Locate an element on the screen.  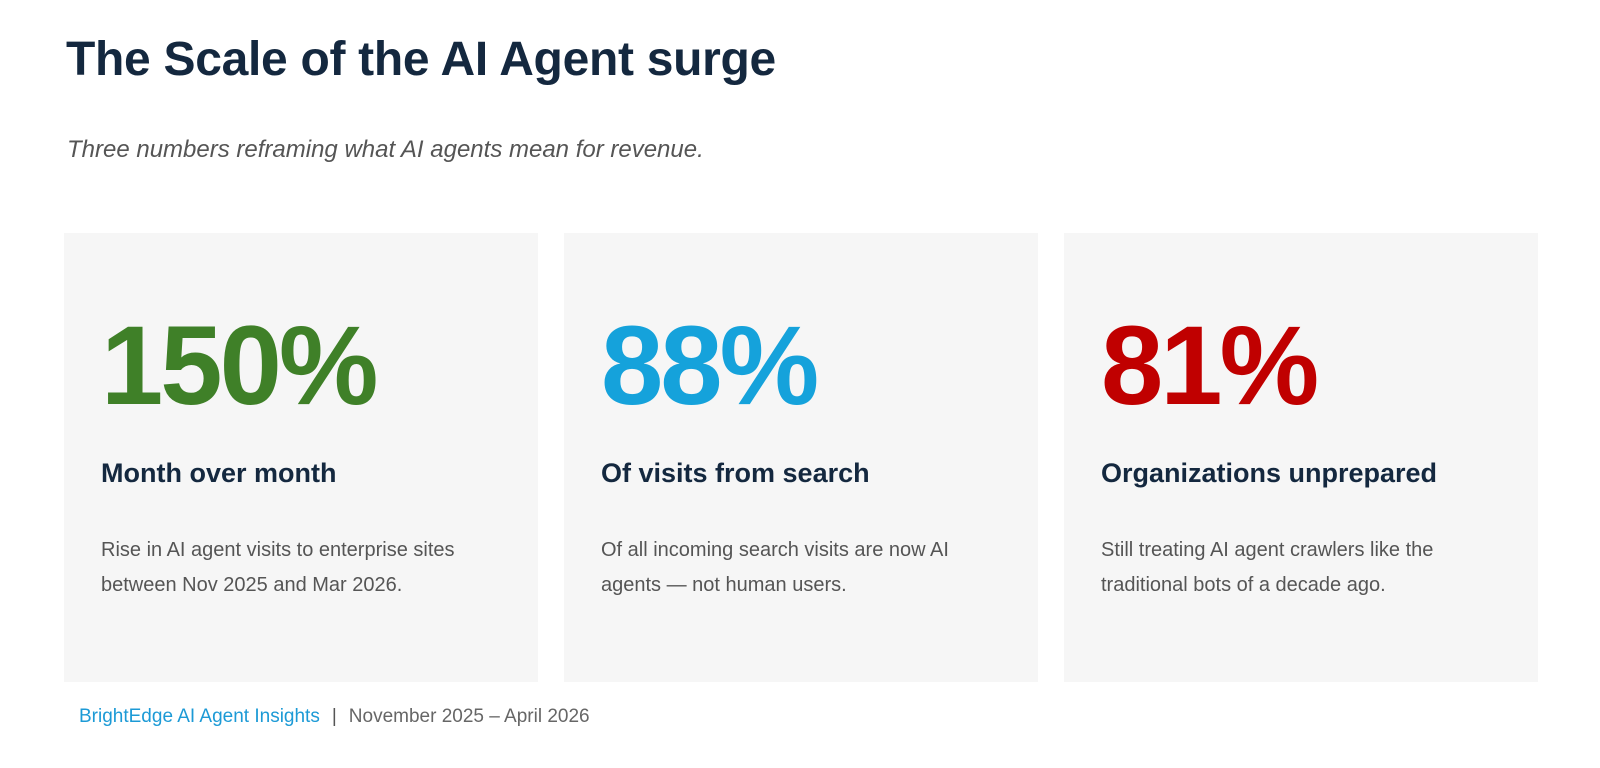
footer-date-range: November 2025 – April 2026 is located at coordinates (469, 716).